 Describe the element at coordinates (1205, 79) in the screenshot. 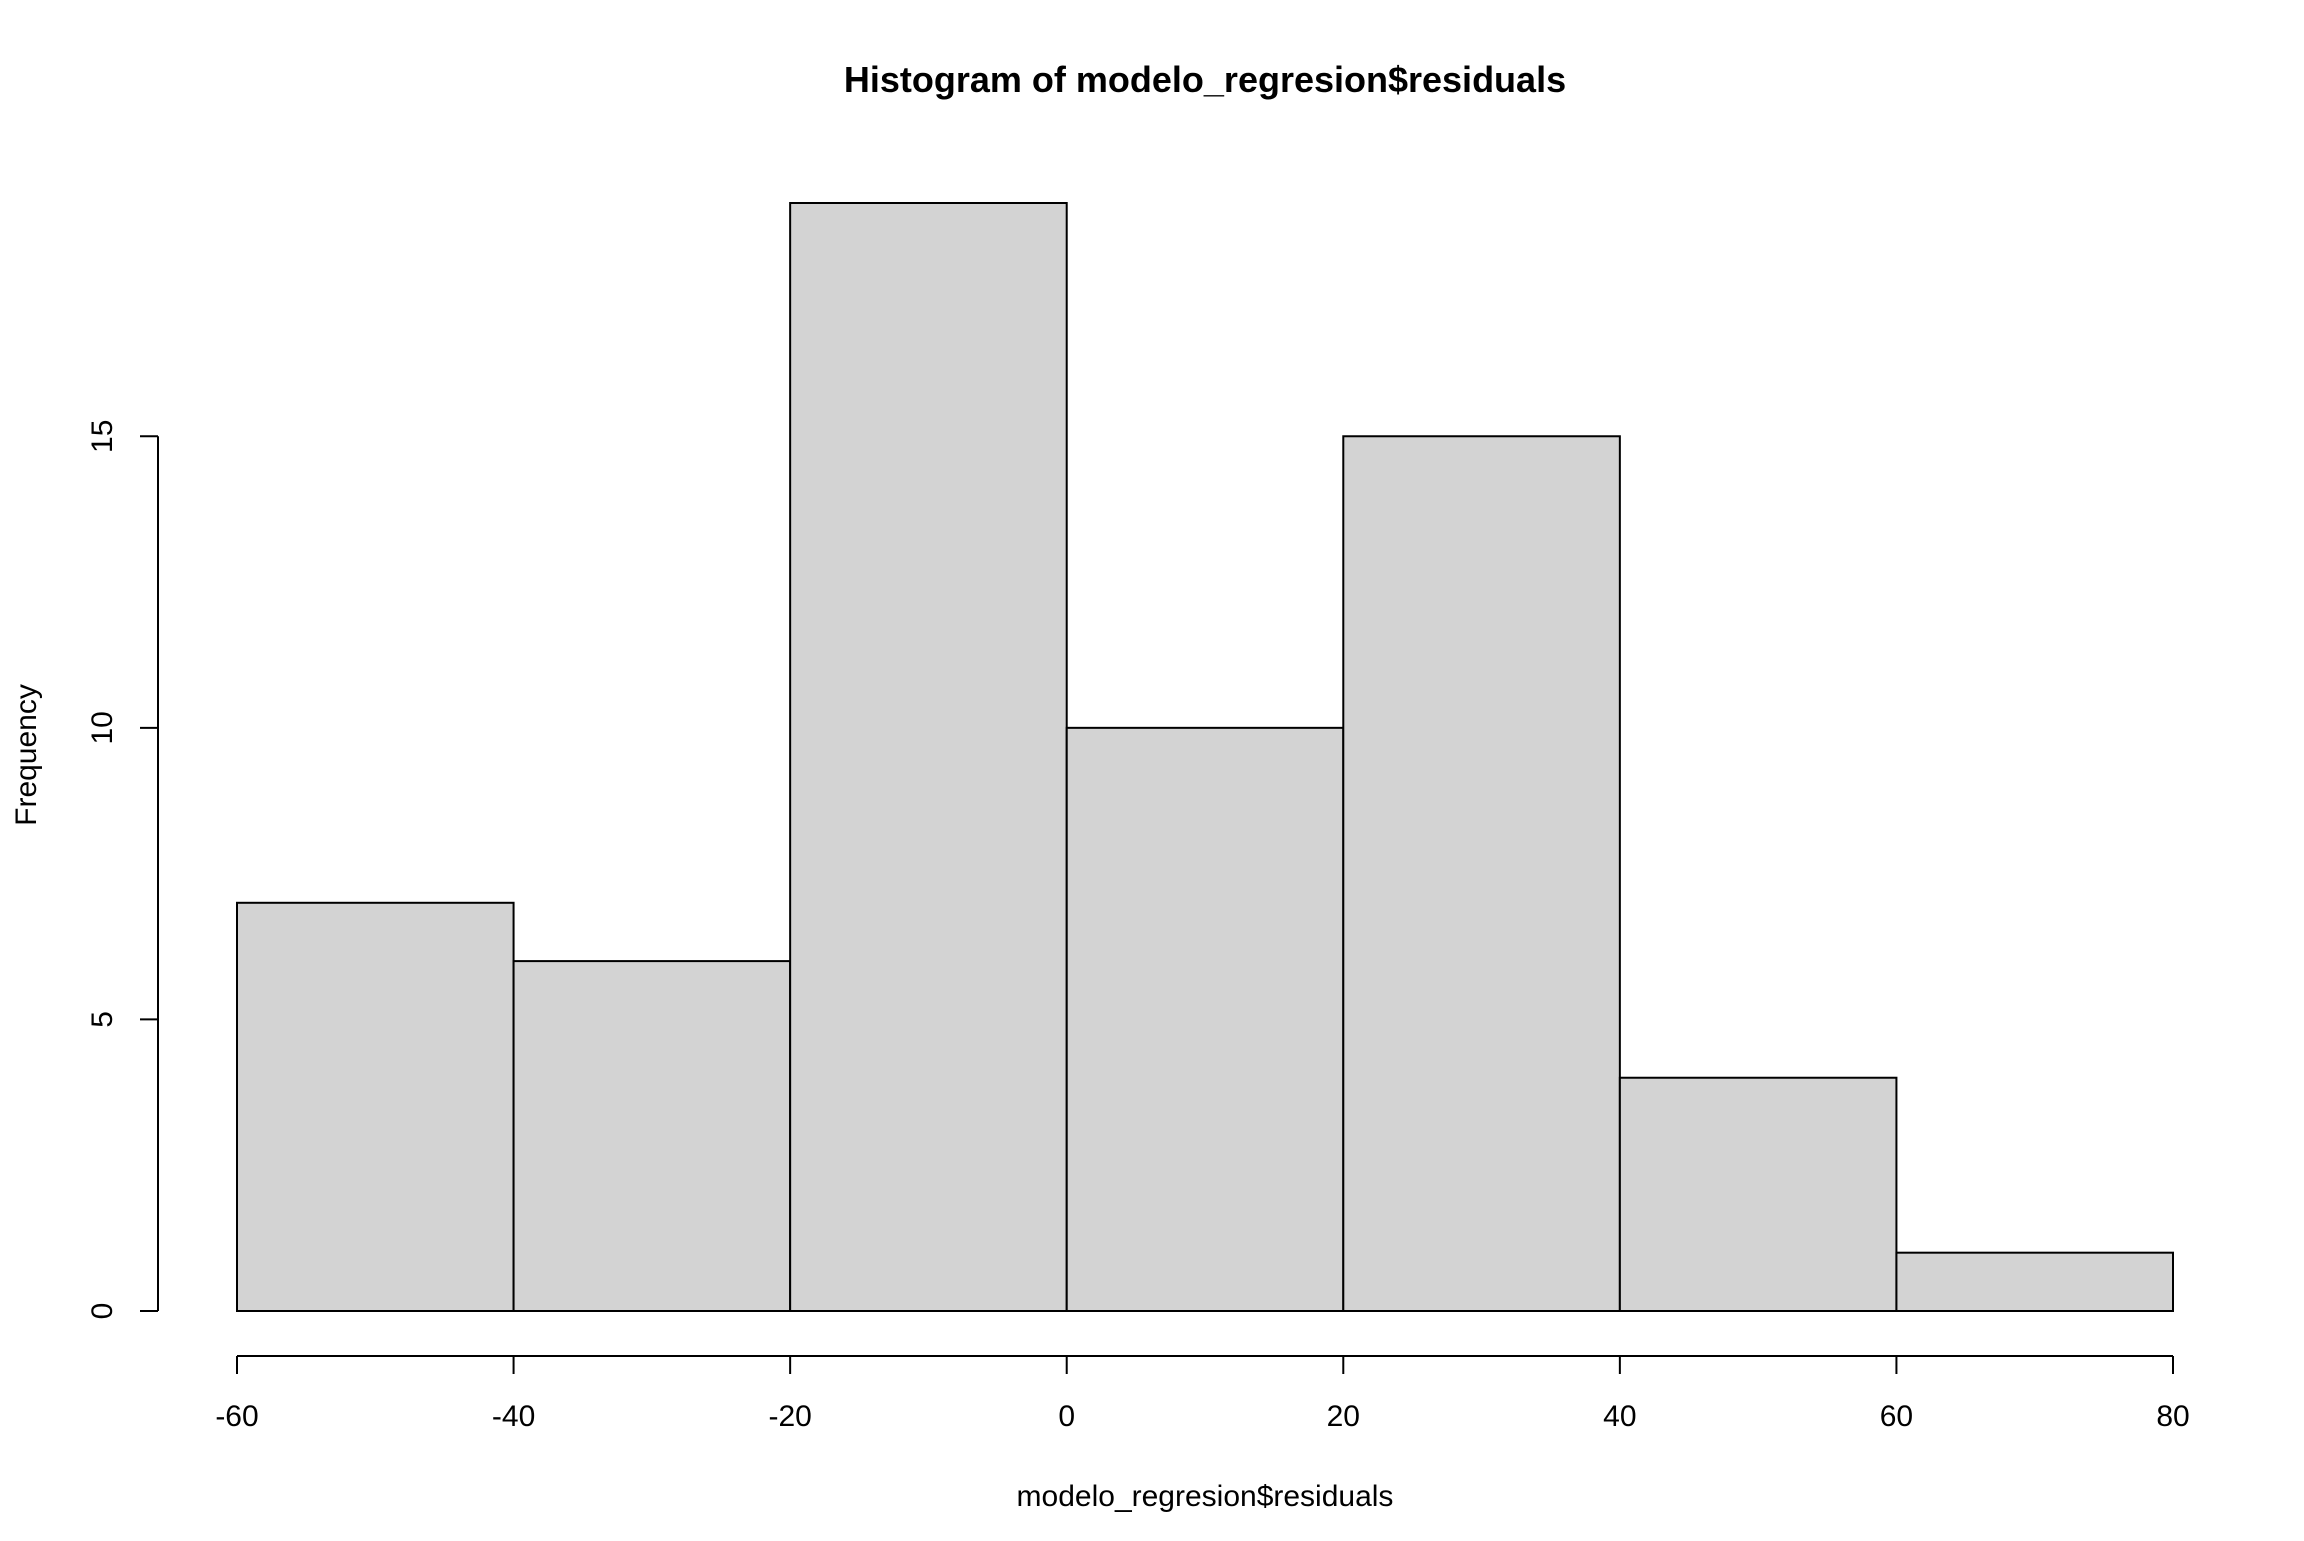

I see `chart-title: Histogram of modelo_regresion$residuals` at that location.